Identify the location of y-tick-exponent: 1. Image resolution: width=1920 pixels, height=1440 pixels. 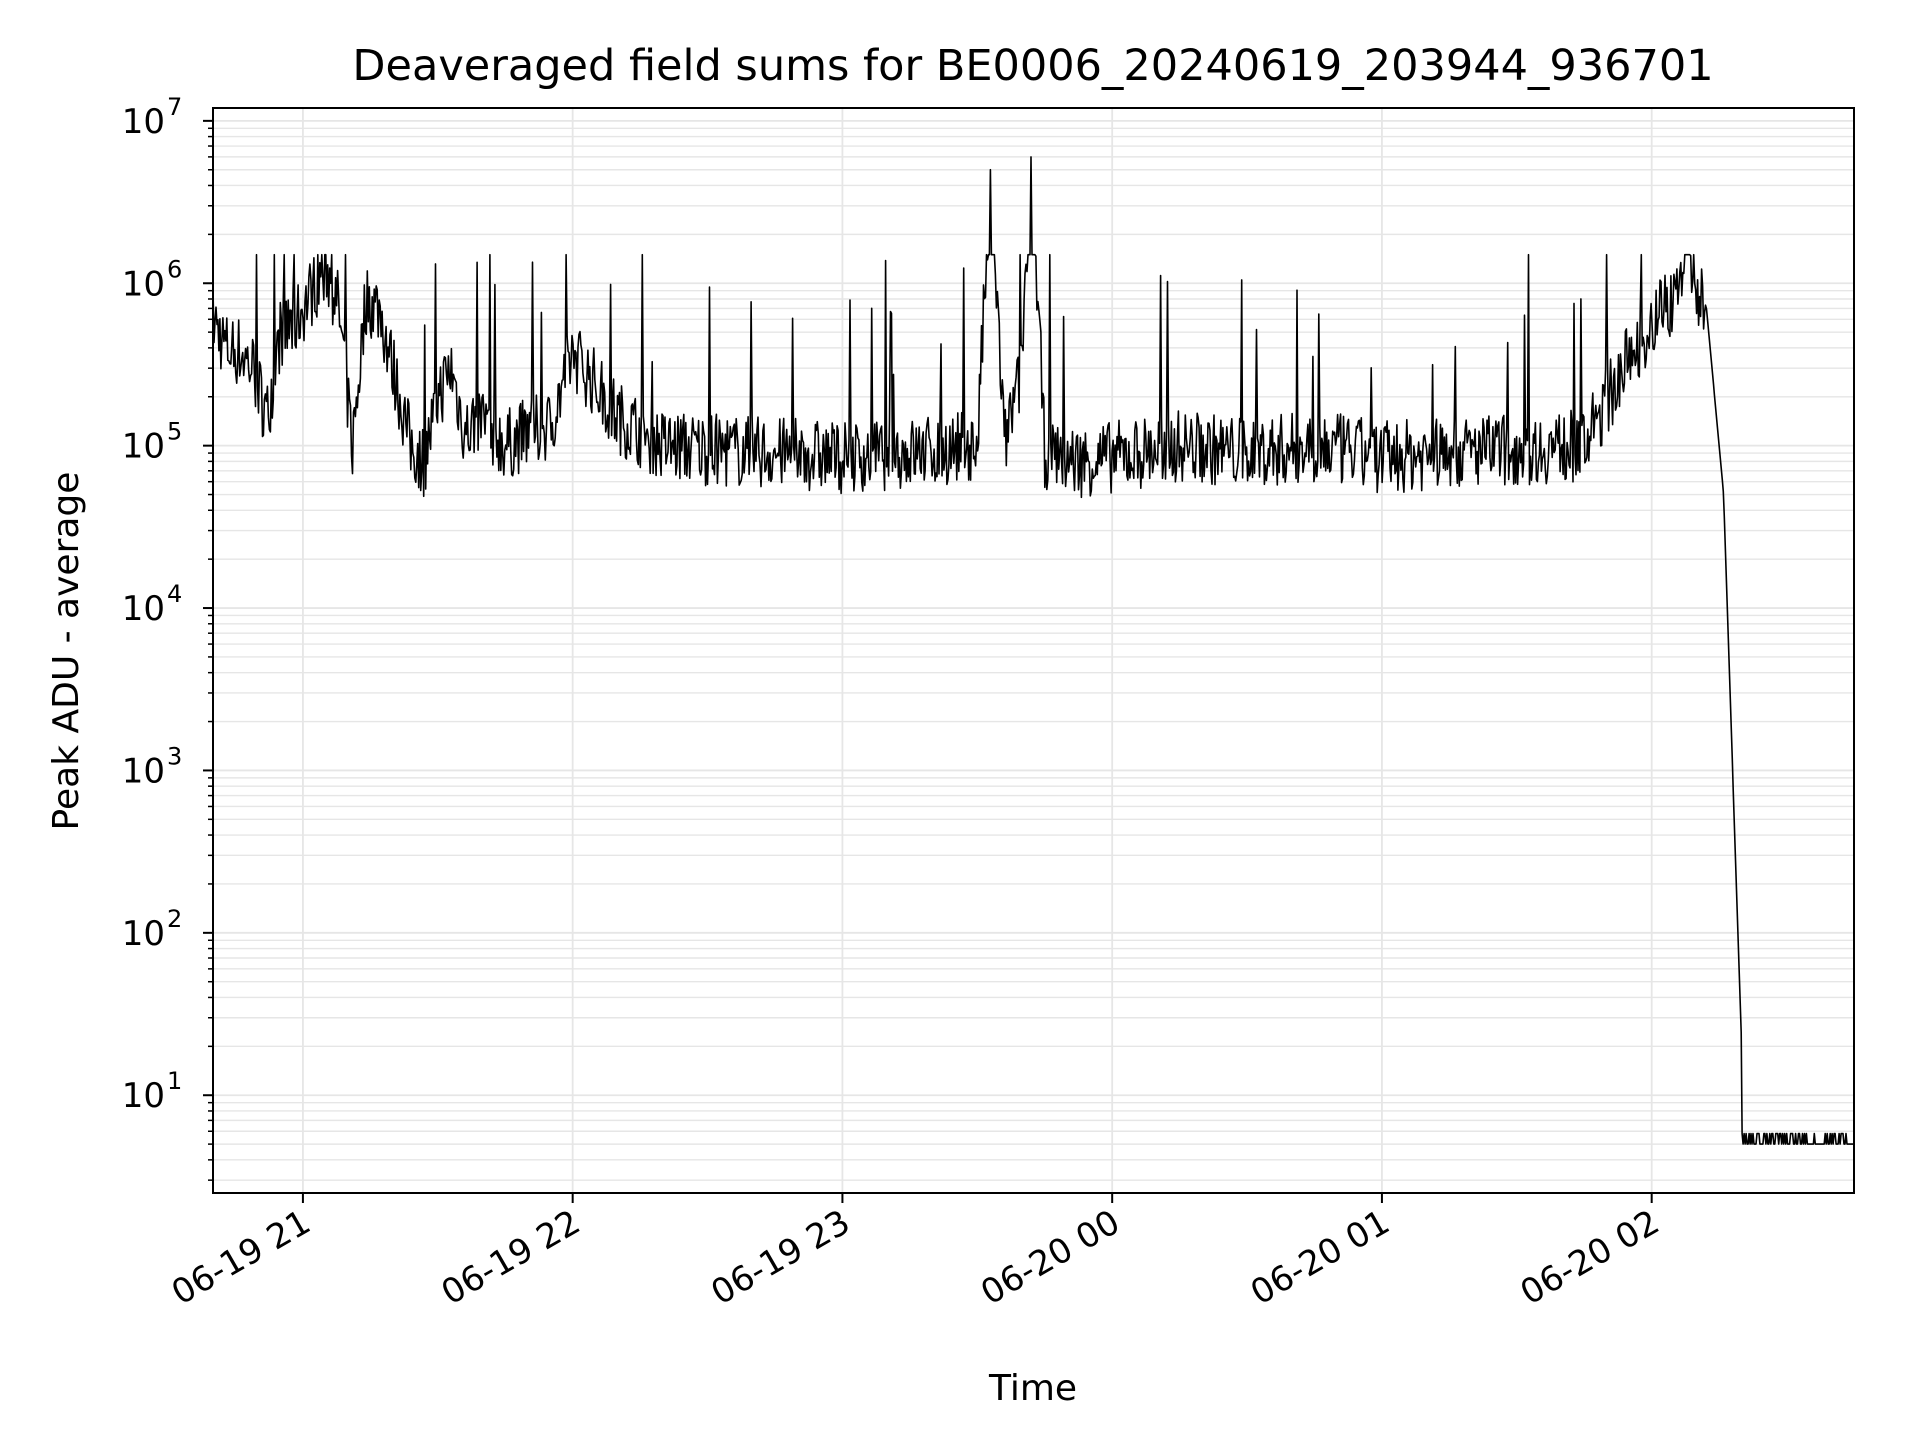
(174, 1081).